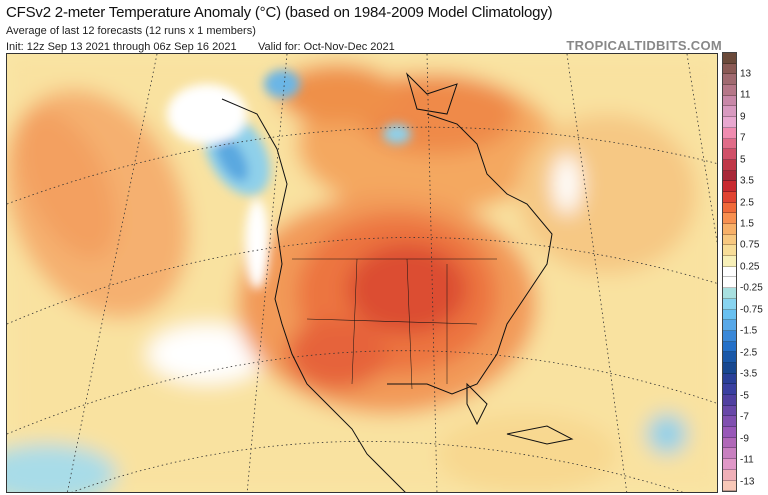 Image resolution: width=768 pixels, height=495 pixels. What do you see at coordinates (747, 202) in the screenshot?
I see `colorbar-tick-label: 2.5` at bounding box center [747, 202].